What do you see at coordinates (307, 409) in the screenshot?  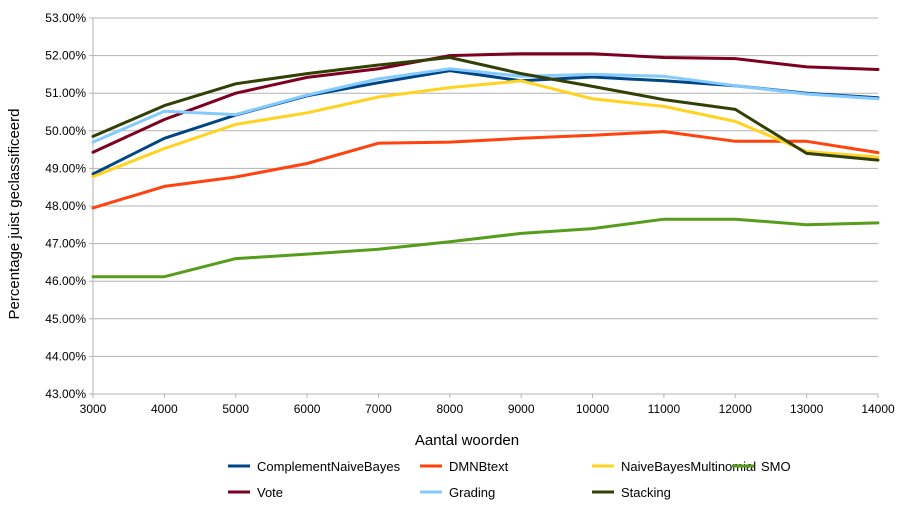 I see `x-tick-label: 6000` at bounding box center [307, 409].